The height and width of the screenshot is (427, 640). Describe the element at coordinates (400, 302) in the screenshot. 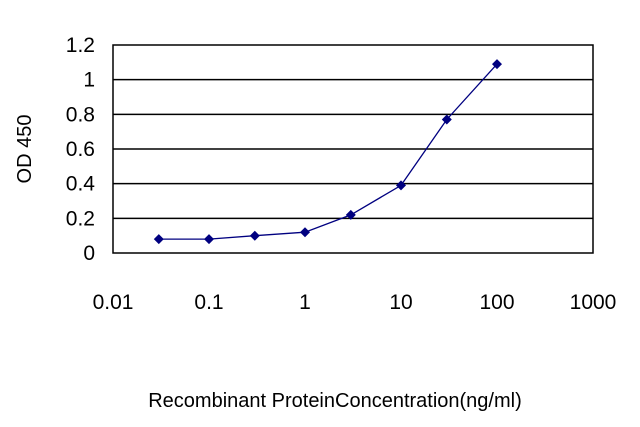

I see `x-tick-label: 10` at that location.